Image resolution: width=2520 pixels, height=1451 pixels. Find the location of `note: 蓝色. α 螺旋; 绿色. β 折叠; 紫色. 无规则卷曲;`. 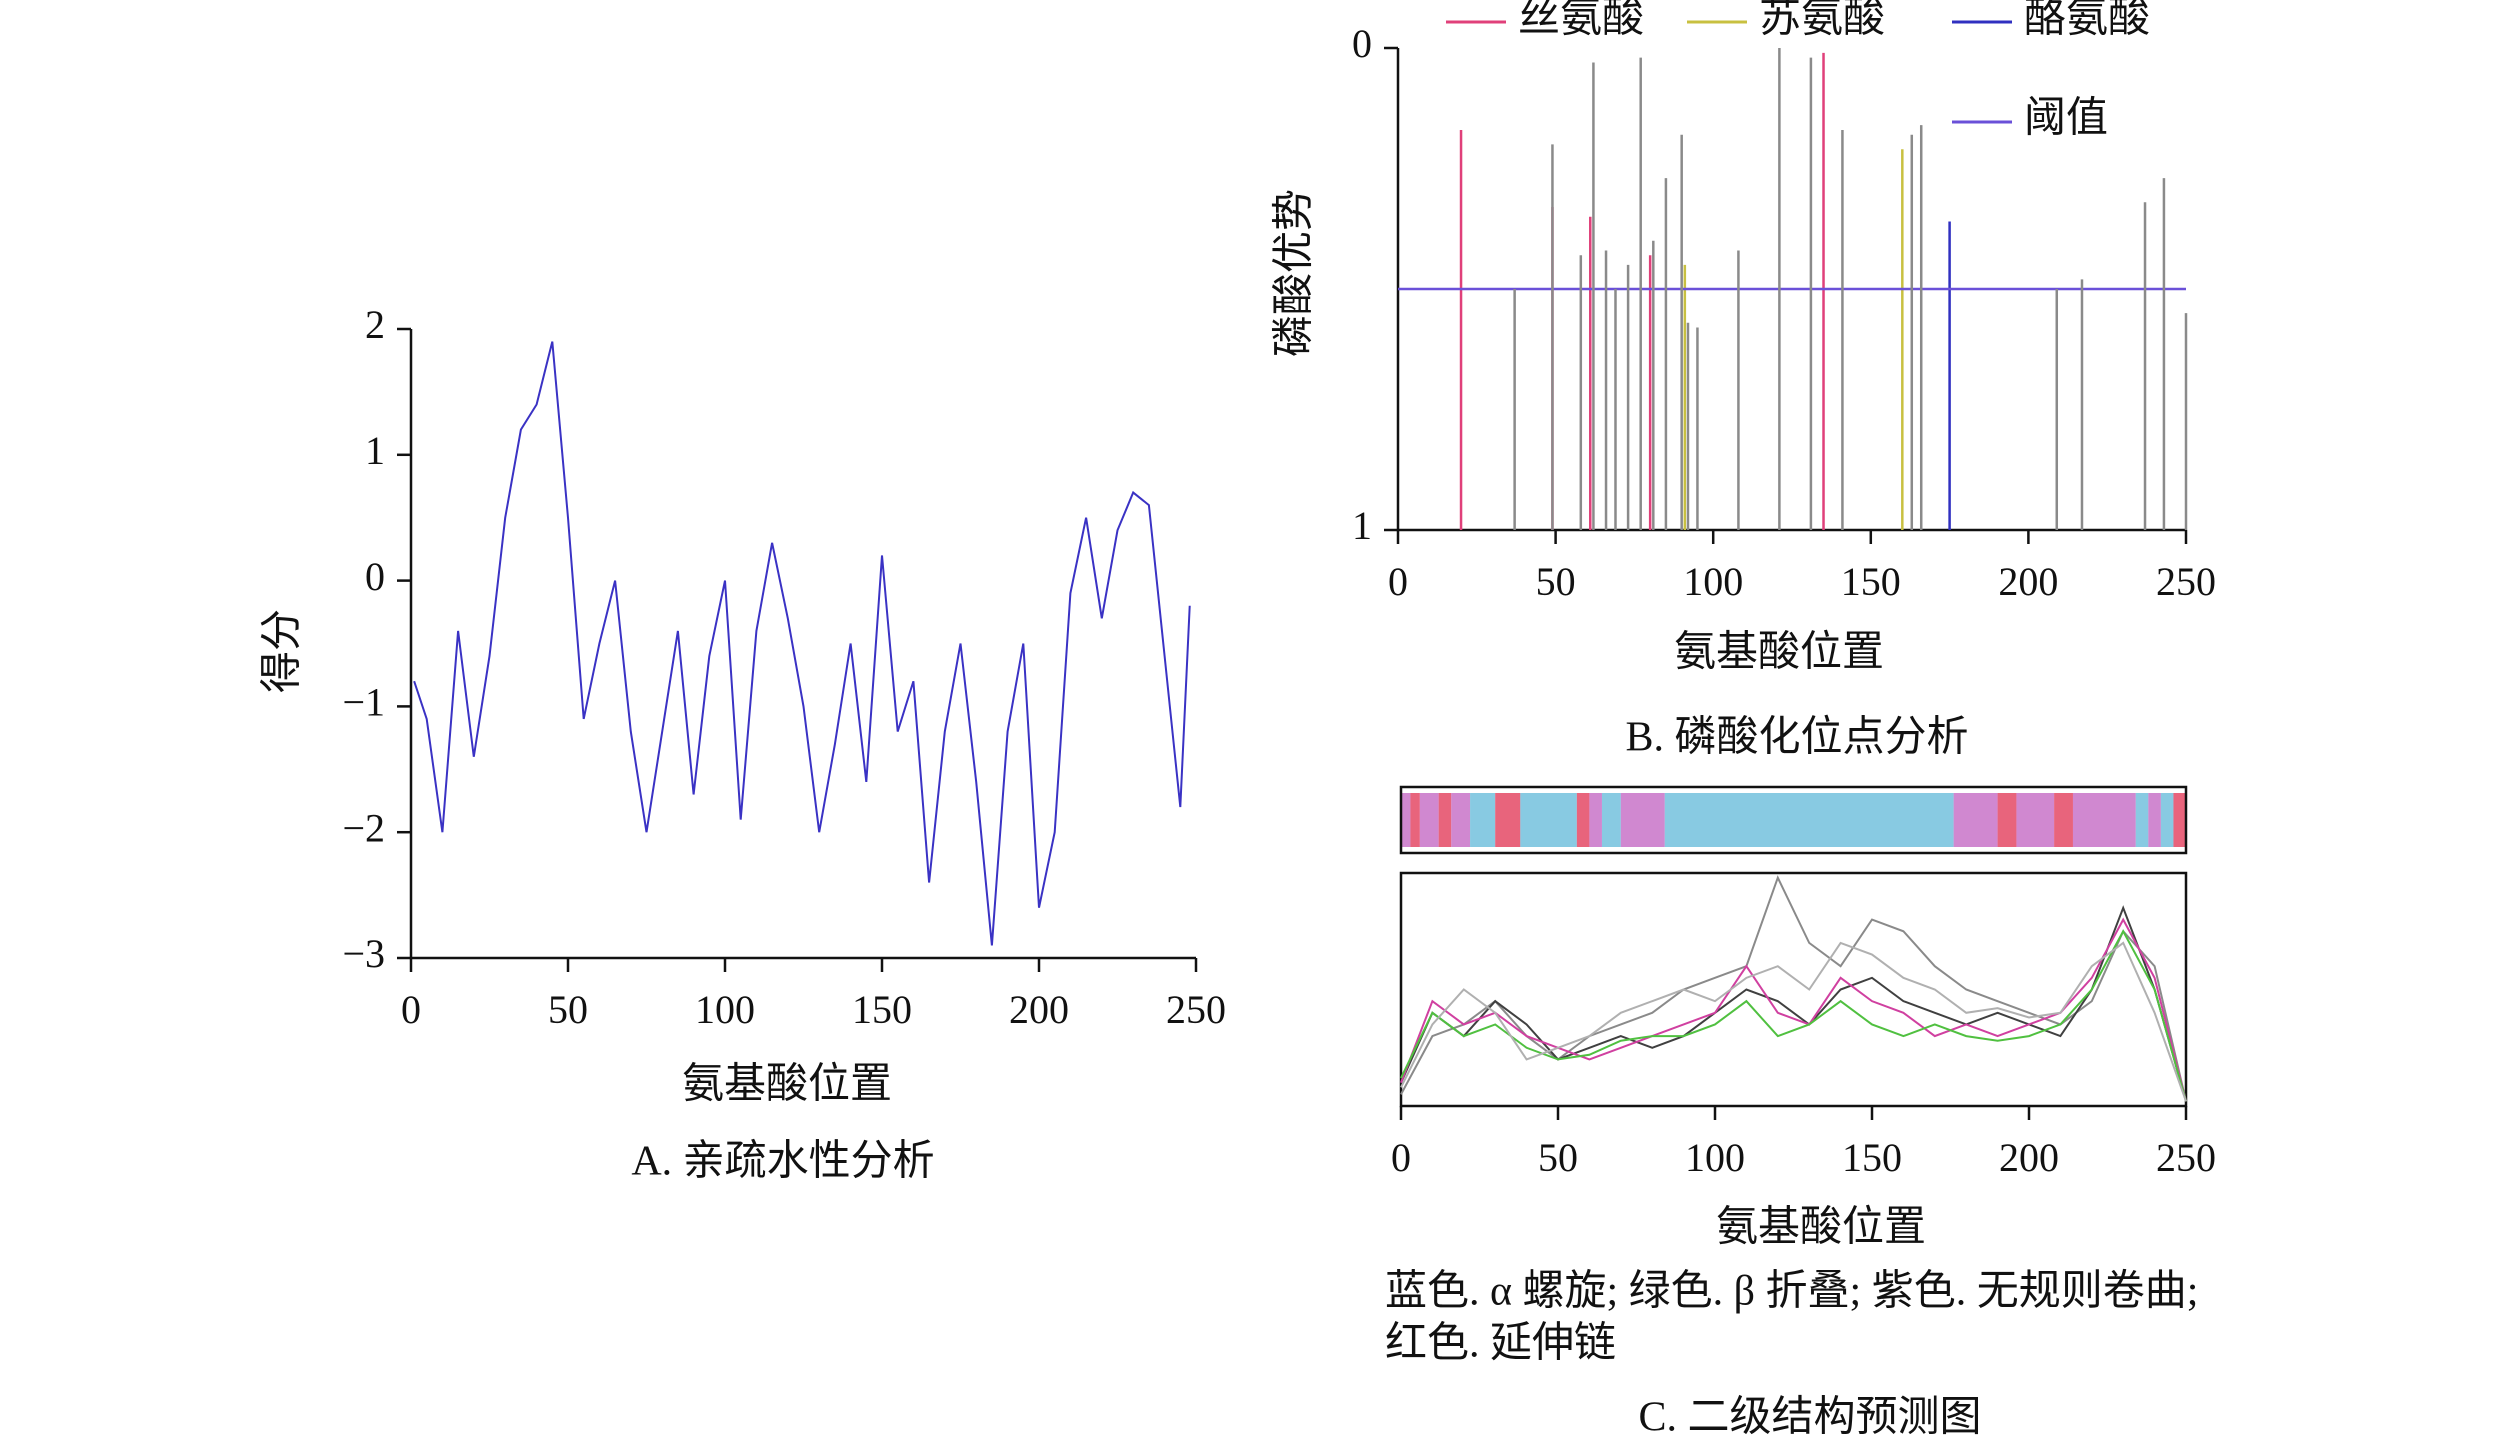

note: 蓝色. α 螺旋; 绿色. β 折叠; 紫色. 无规则卷曲; is located at coordinates (1791, 1292).